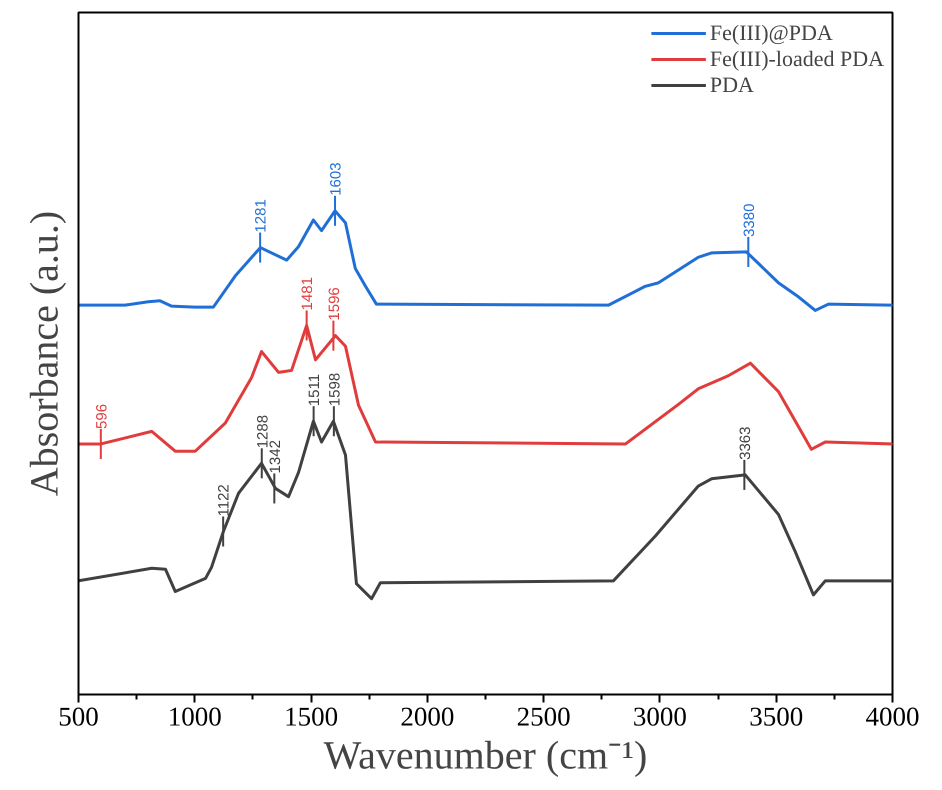 The width and height of the screenshot is (942, 790). I want to click on annotation: 596, so click(101, 416).